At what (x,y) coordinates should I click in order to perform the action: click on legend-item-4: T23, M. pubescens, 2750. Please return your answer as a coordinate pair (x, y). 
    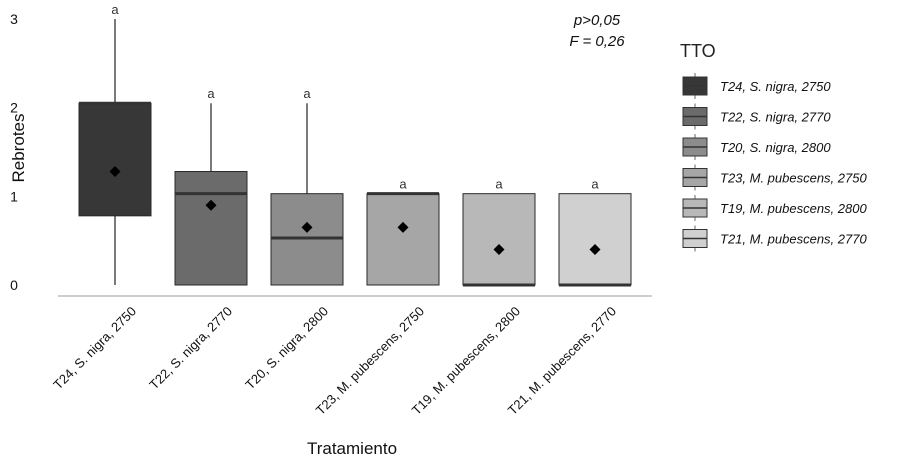
    Looking at the image, I should click on (774, 177).